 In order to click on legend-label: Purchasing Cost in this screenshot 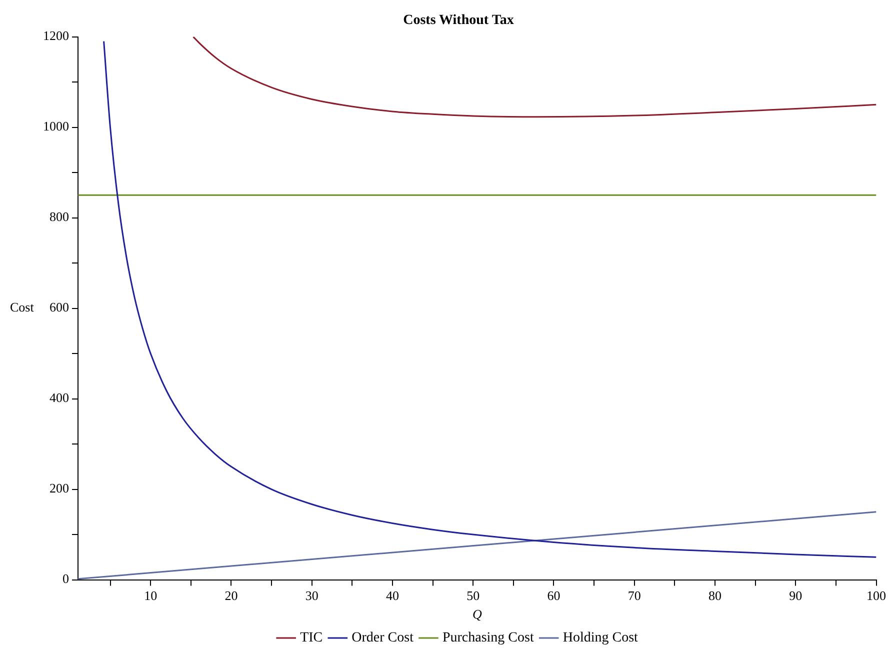, I will do `click(488, 638)`.